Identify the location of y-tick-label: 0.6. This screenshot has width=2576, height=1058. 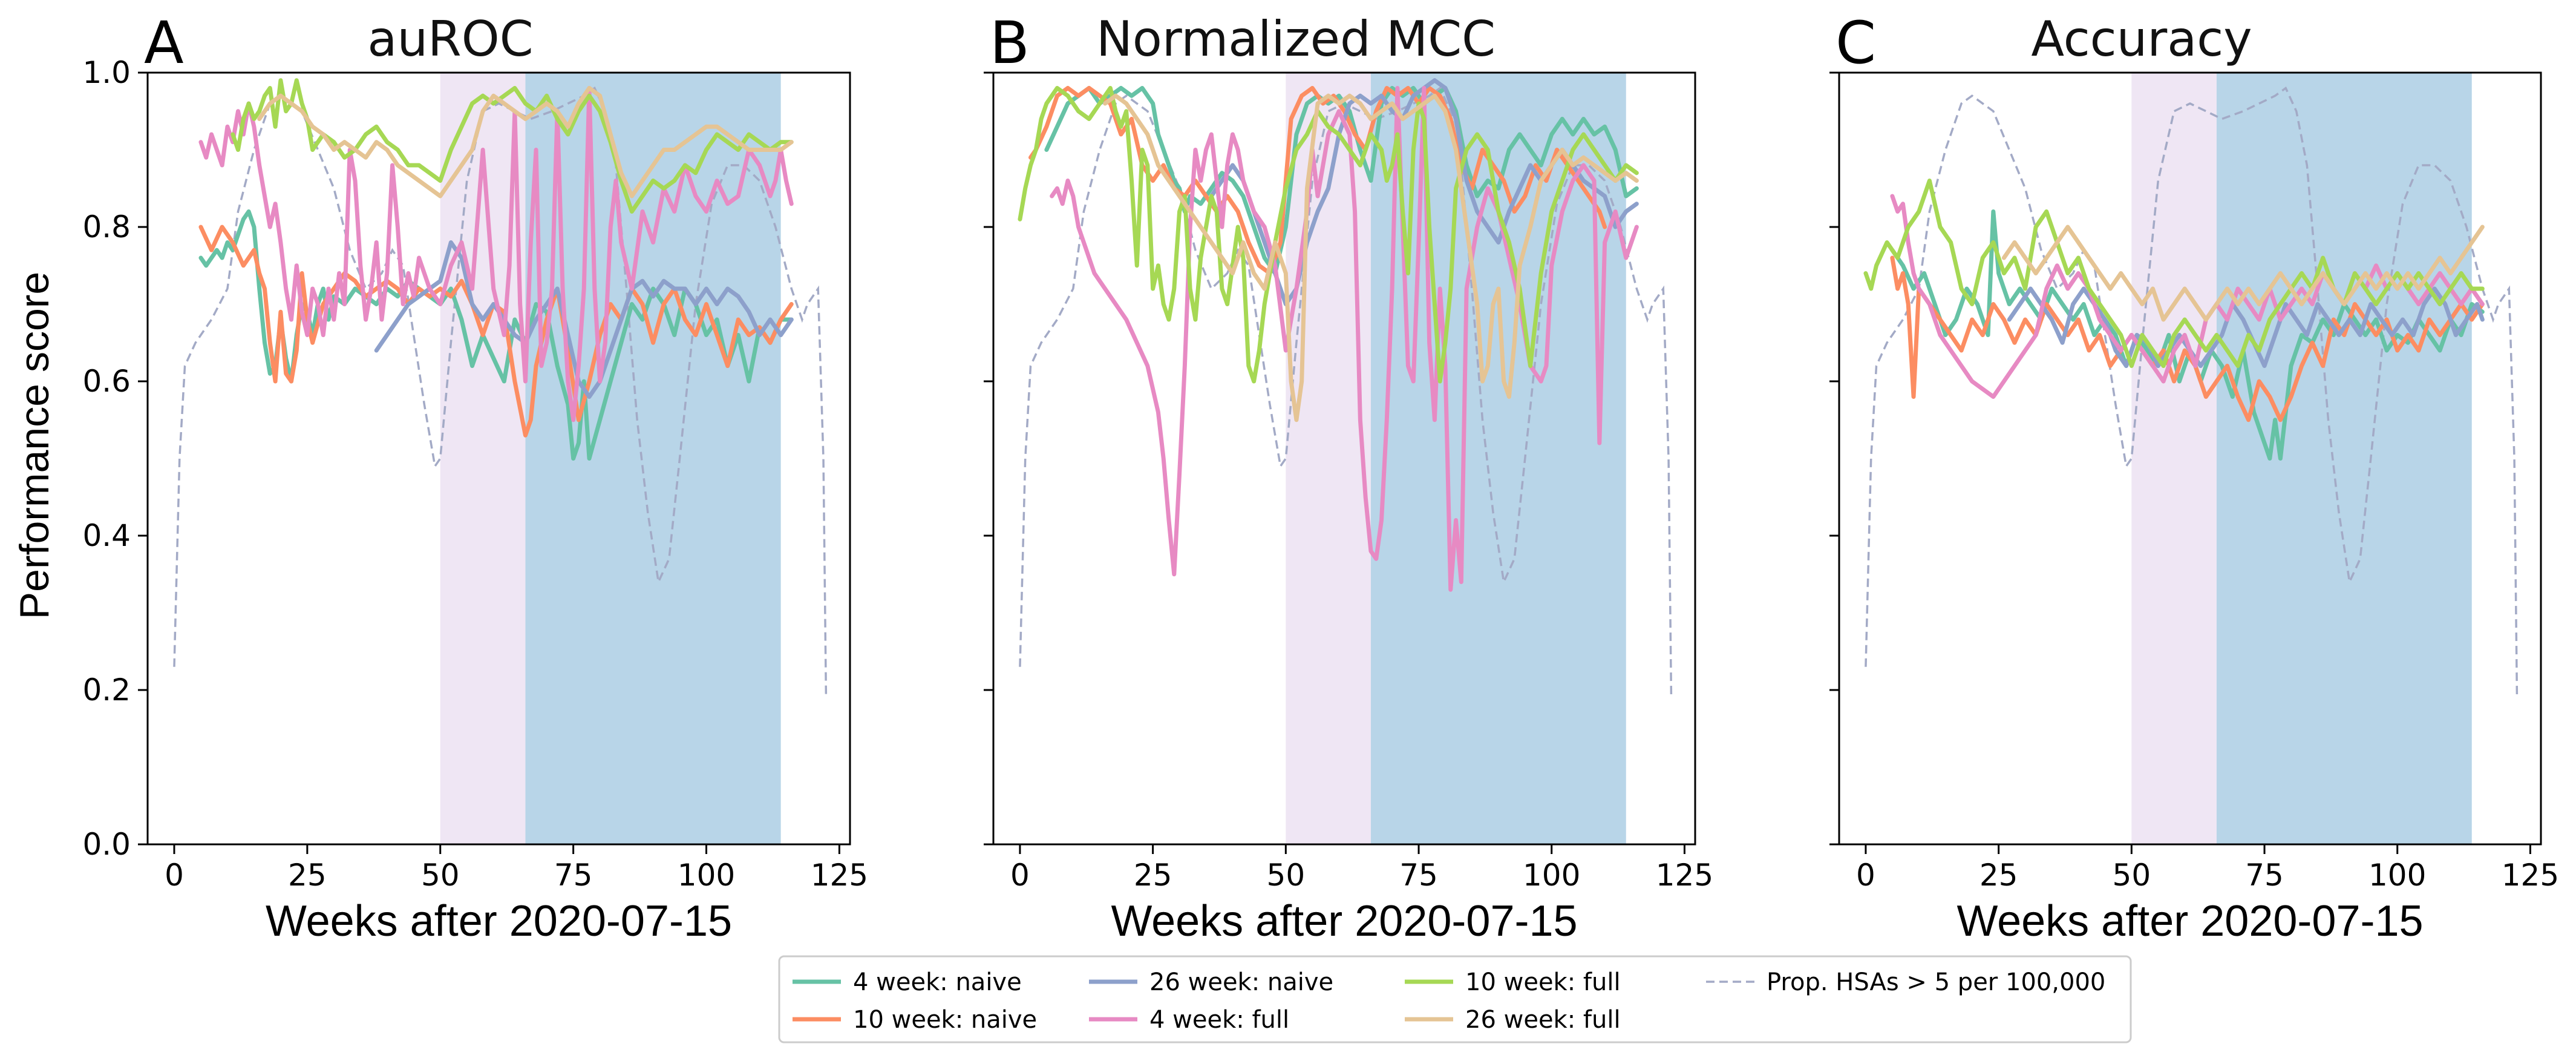
(106, 381).